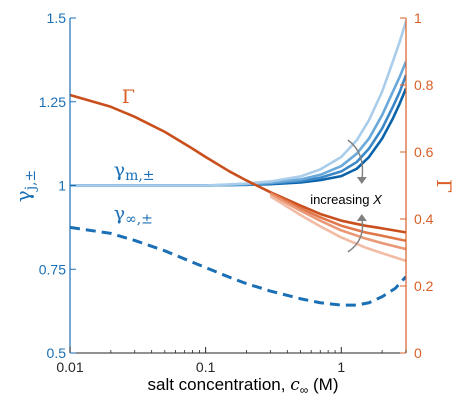 Image resolution: width=457 pixels, height=404 pixels. What do you see at coordinates (424, 286) in the screenshot?
I see `right-tick-label-1: 0.2` at bounding box center [424, 286].